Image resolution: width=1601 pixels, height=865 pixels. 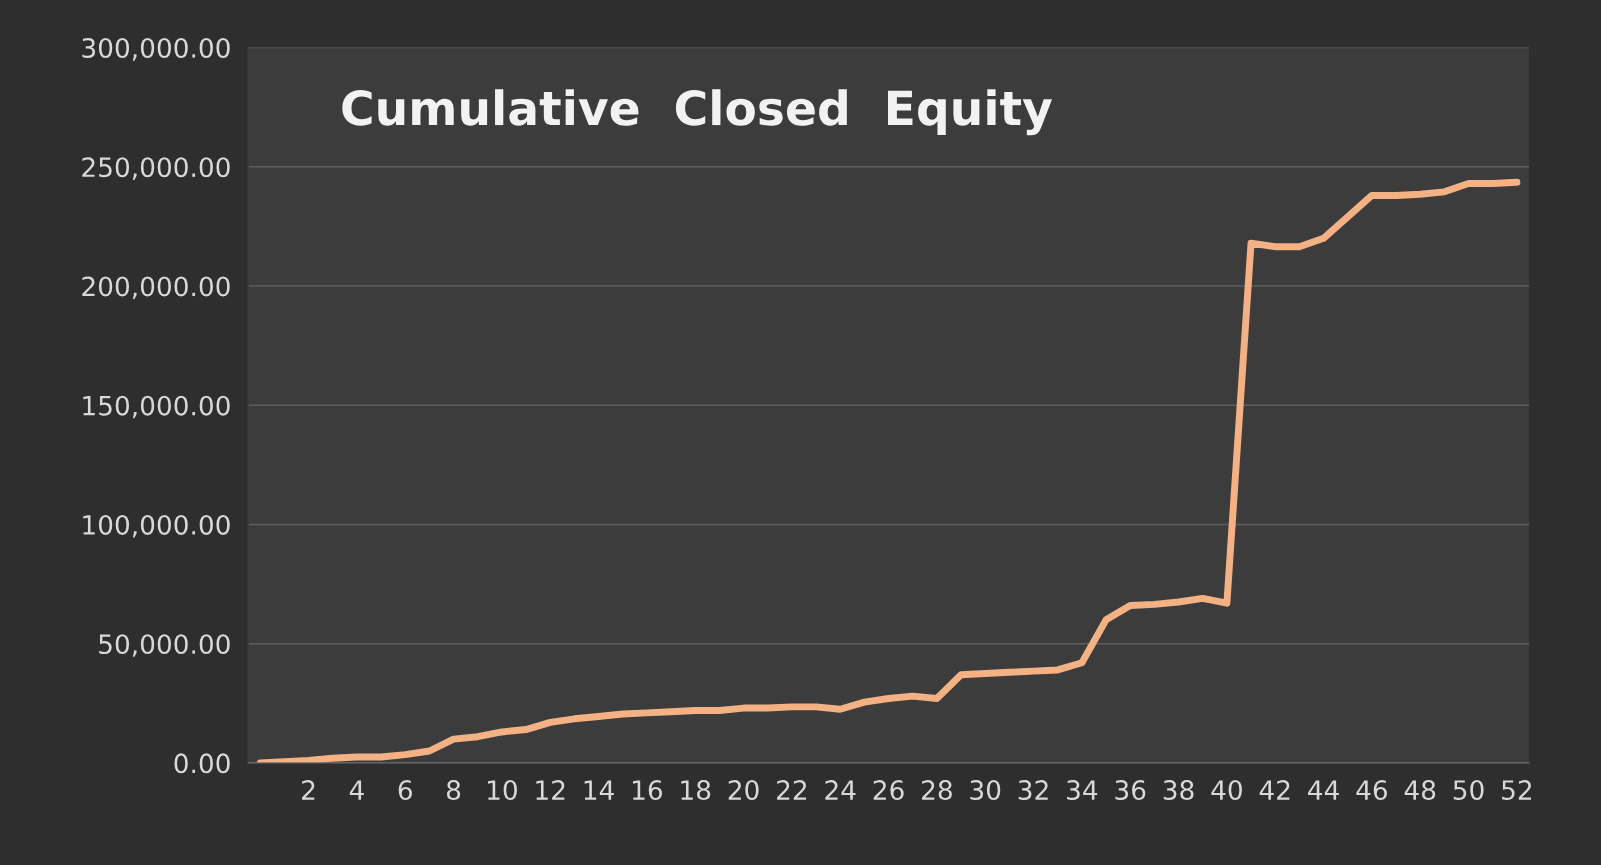 What do you see at coordinates (550, 790) in the screenshot?
I see `x-tick-label: 12` at bounding box center [550, 790].